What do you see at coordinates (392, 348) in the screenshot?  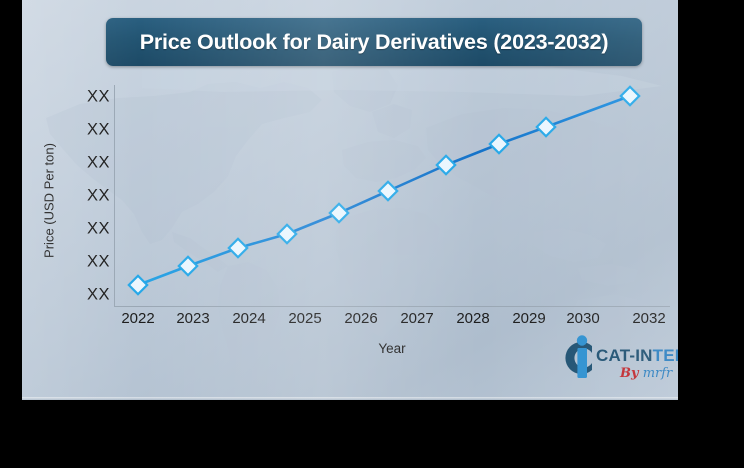 I see `x-axis-title: Year` at bounding box center [392, 348].